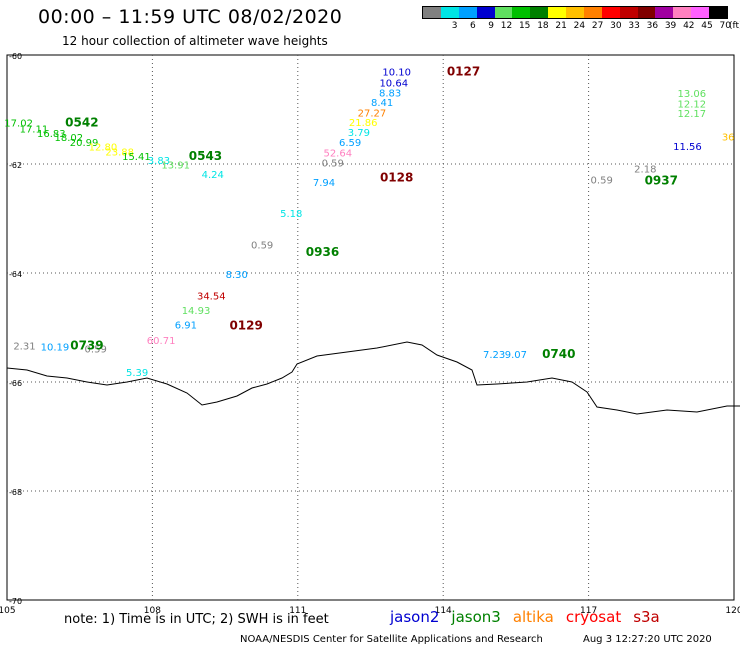  What do you see at coordinates (687, 147) in the screenshot?
I see `swh-value: 11.56` at bounding box center [687, 147].